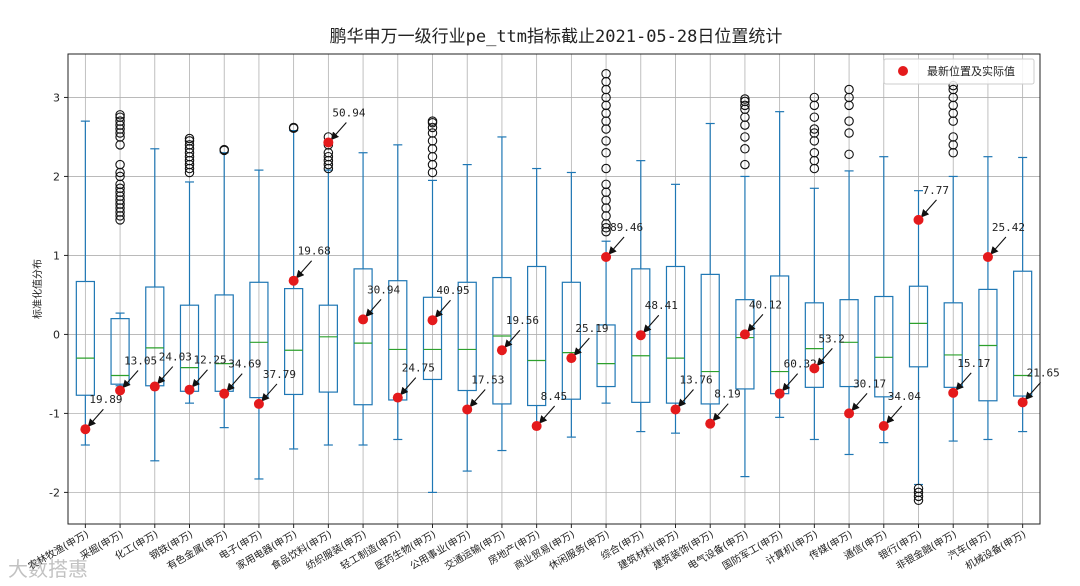 The image size is (1080, 586). I want to click on latest-value-label: 25.19, so click(591, 328).